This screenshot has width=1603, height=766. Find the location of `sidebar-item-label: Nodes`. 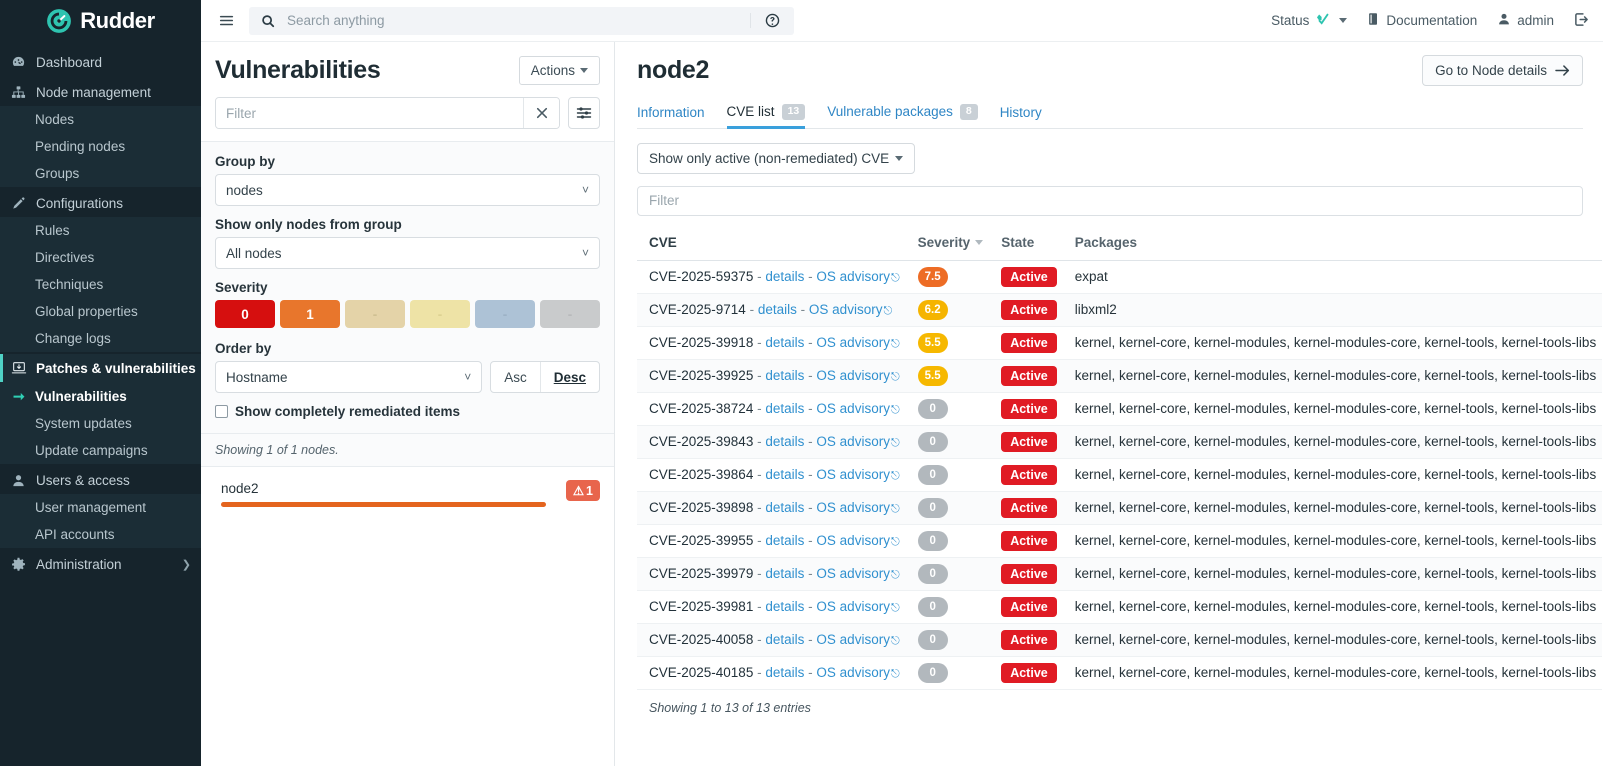

sidebar-item-label: Nodes is located at coordinates (55, 119).